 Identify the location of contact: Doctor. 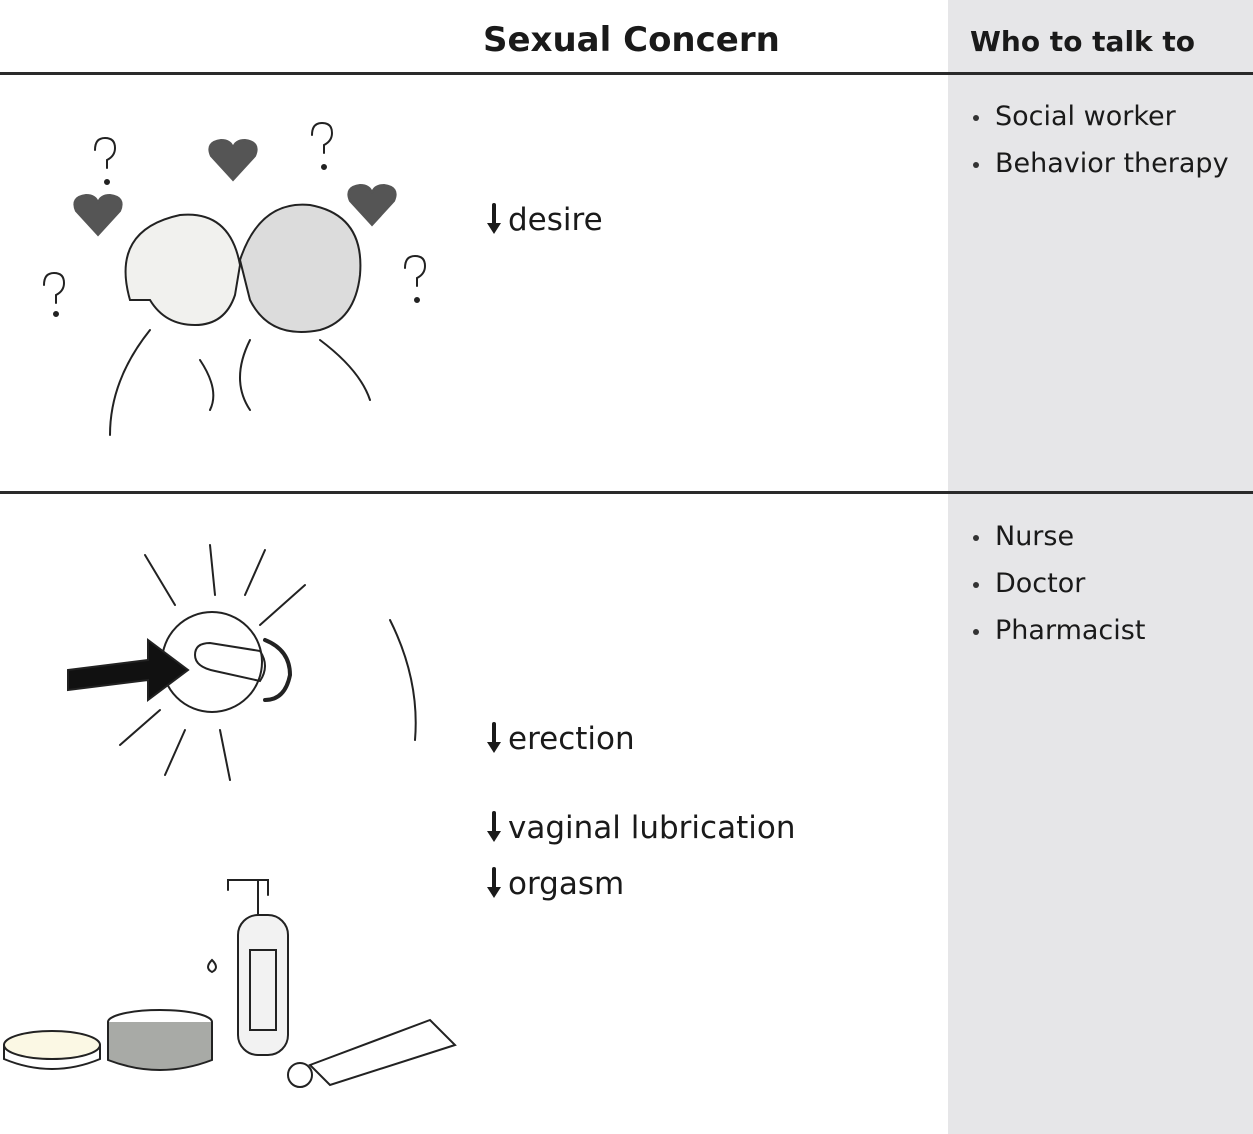
(1040, 583).